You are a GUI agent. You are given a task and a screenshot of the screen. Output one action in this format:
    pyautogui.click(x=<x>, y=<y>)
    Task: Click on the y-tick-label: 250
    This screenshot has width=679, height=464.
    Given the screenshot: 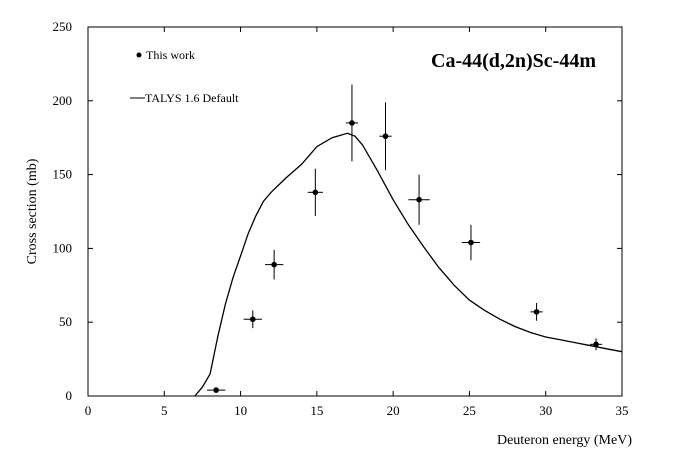 What is the action you would take?
    pyautogui.click(x=63, y=26)
    